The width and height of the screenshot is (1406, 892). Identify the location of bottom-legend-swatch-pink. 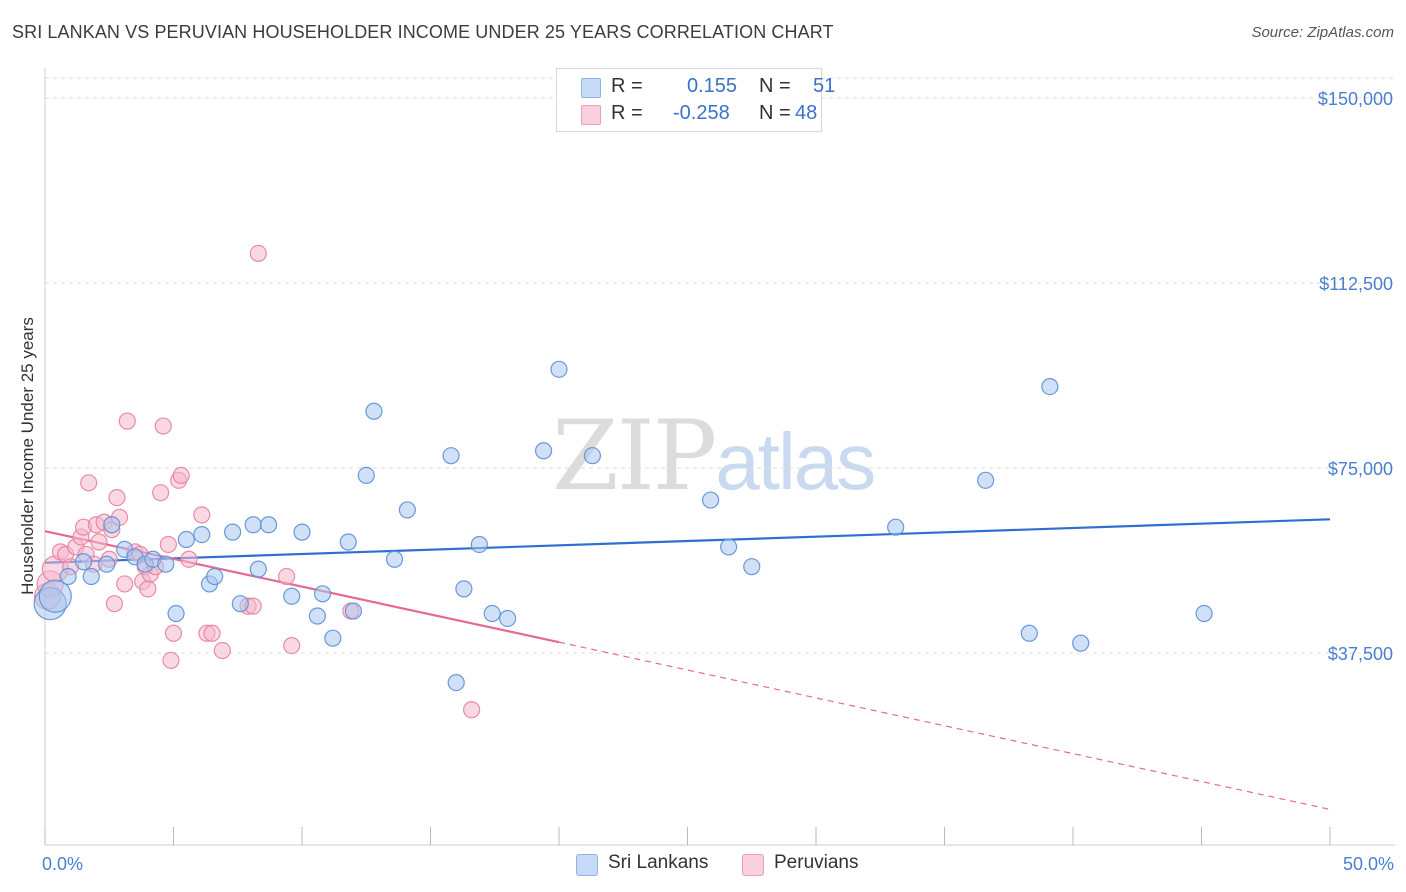
(753, 865).